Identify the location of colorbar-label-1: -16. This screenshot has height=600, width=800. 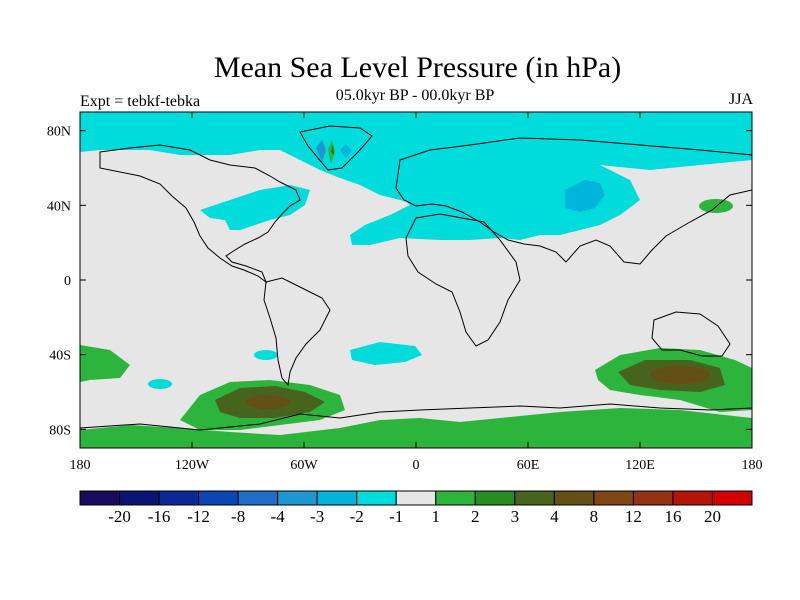
(159, 516).